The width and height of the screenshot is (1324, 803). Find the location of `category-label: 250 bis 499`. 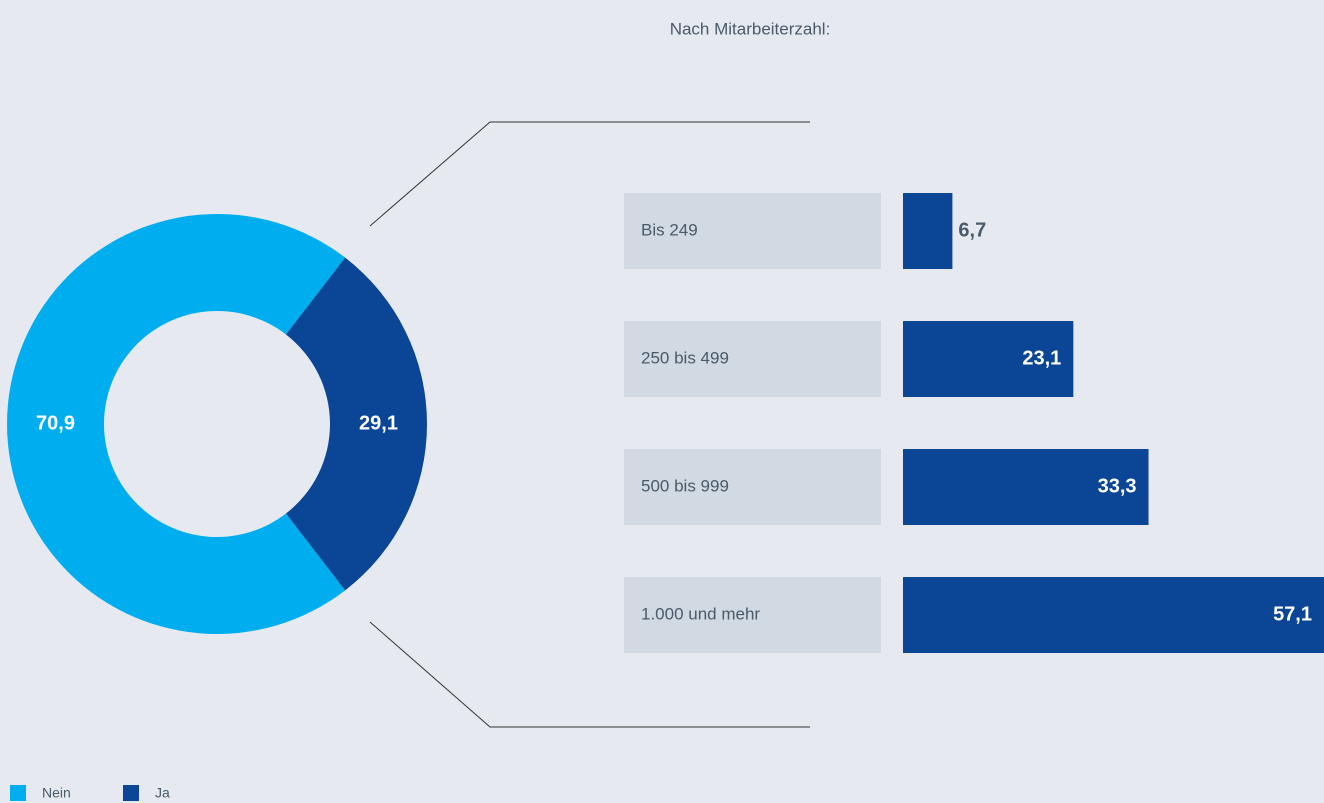

category-label: 250 bis 499 is located at coordinates (685, 357).